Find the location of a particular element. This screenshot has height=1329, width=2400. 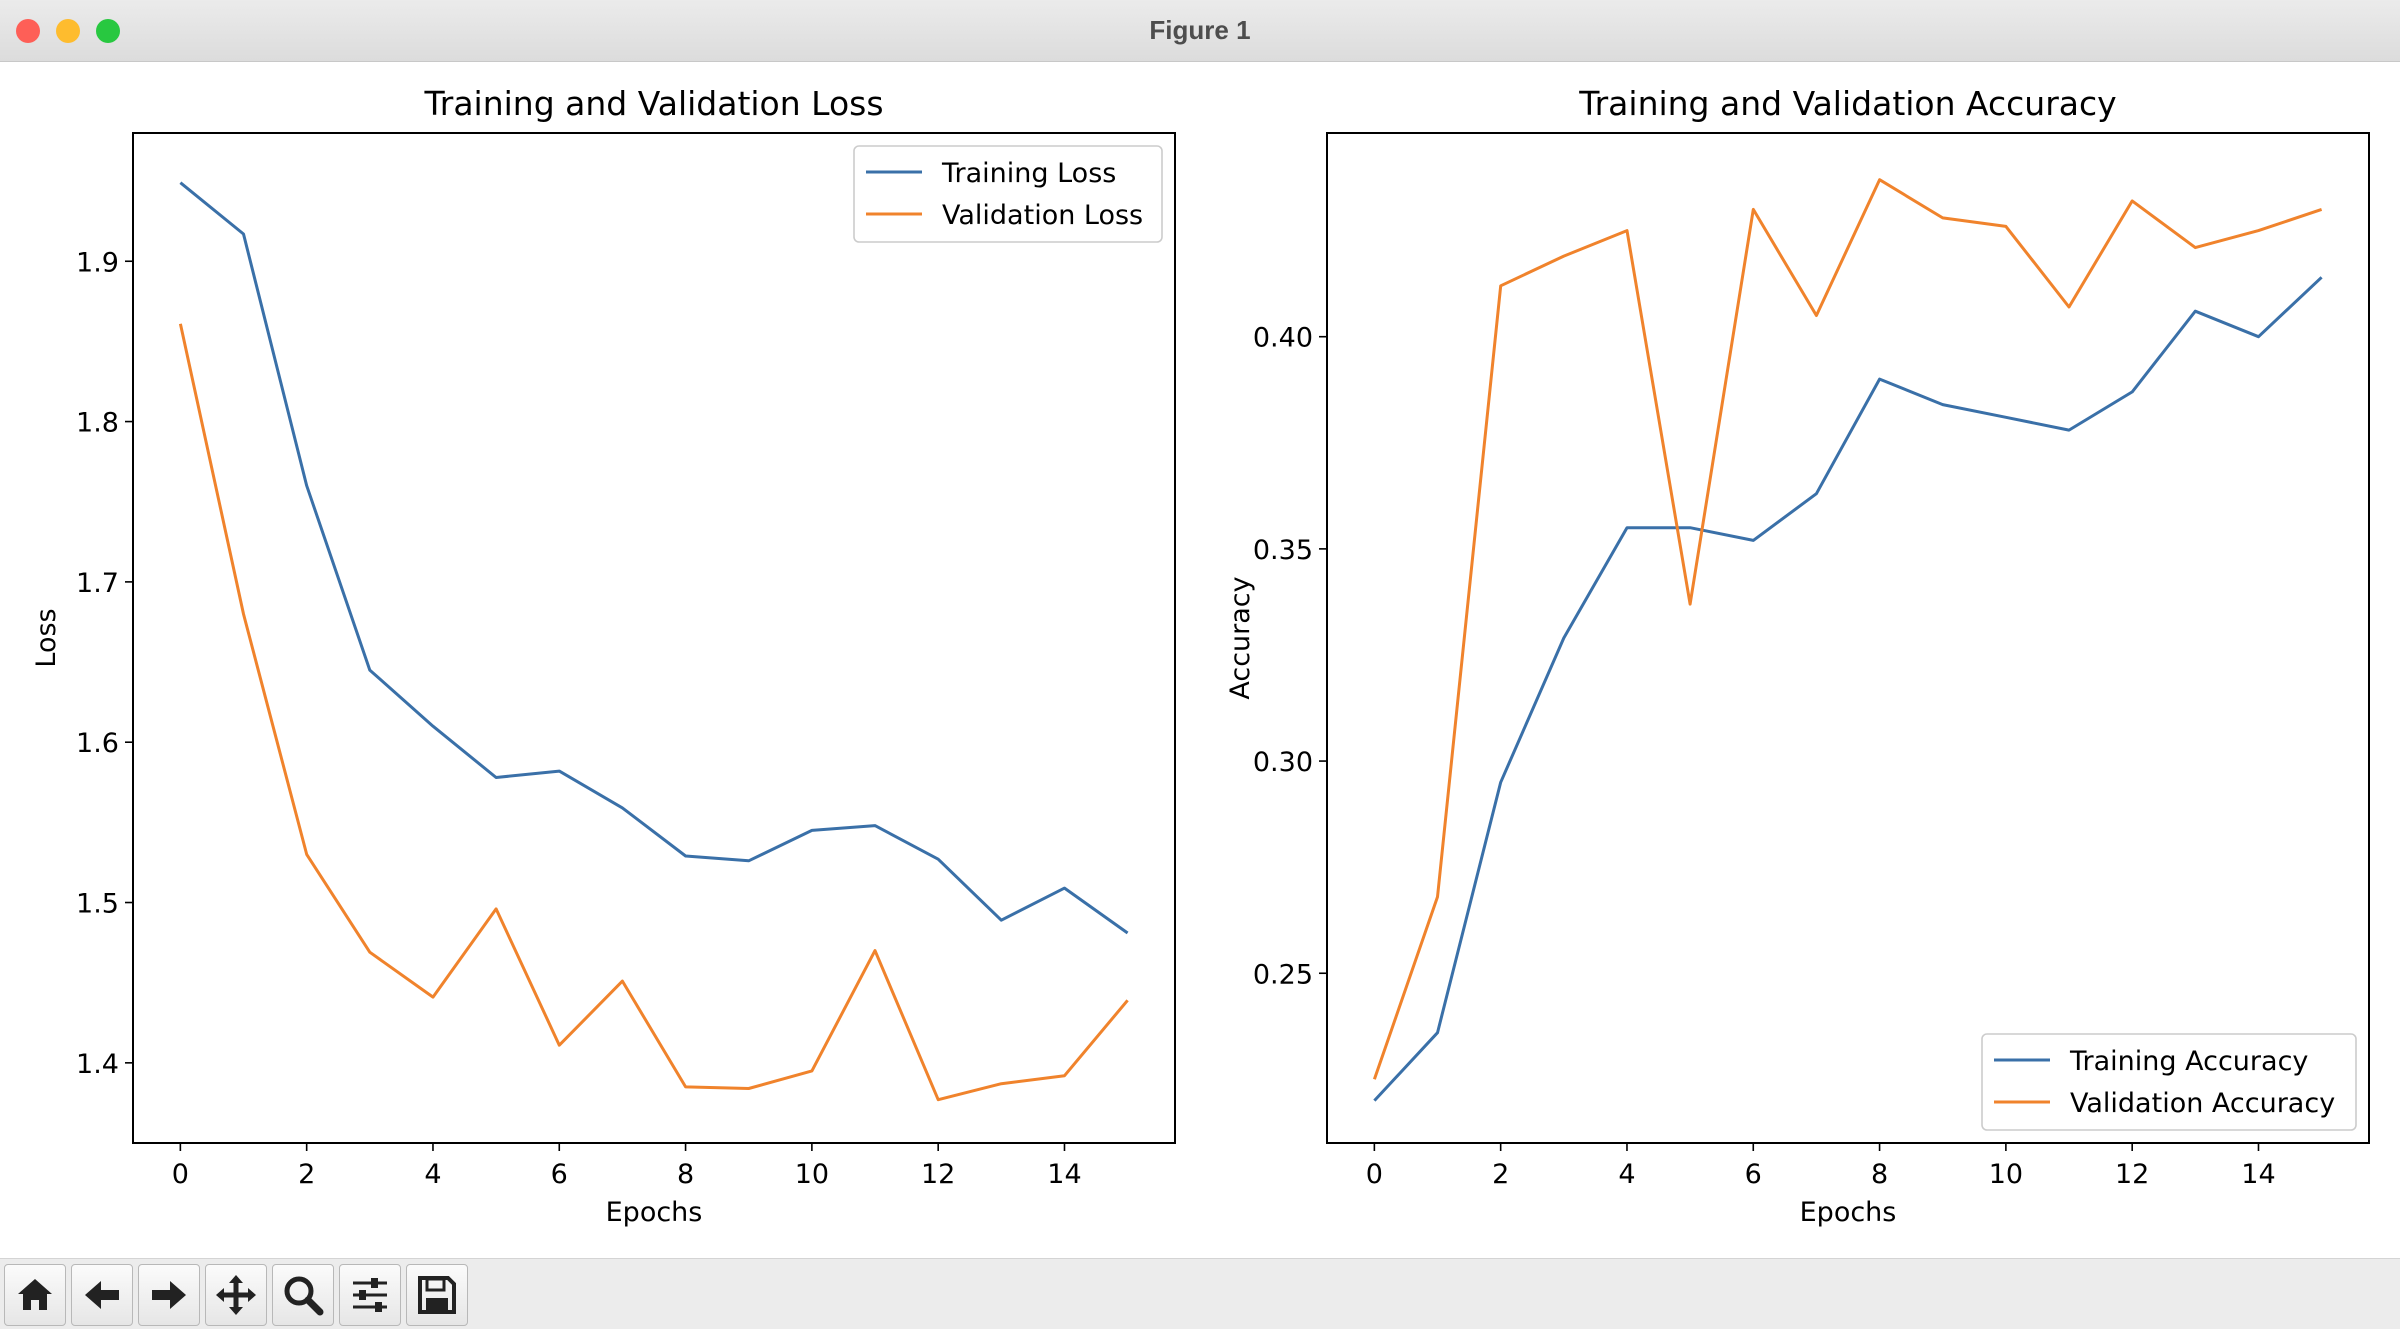

y-tick-label: 0.30 is located at coordinates (1283, 762).